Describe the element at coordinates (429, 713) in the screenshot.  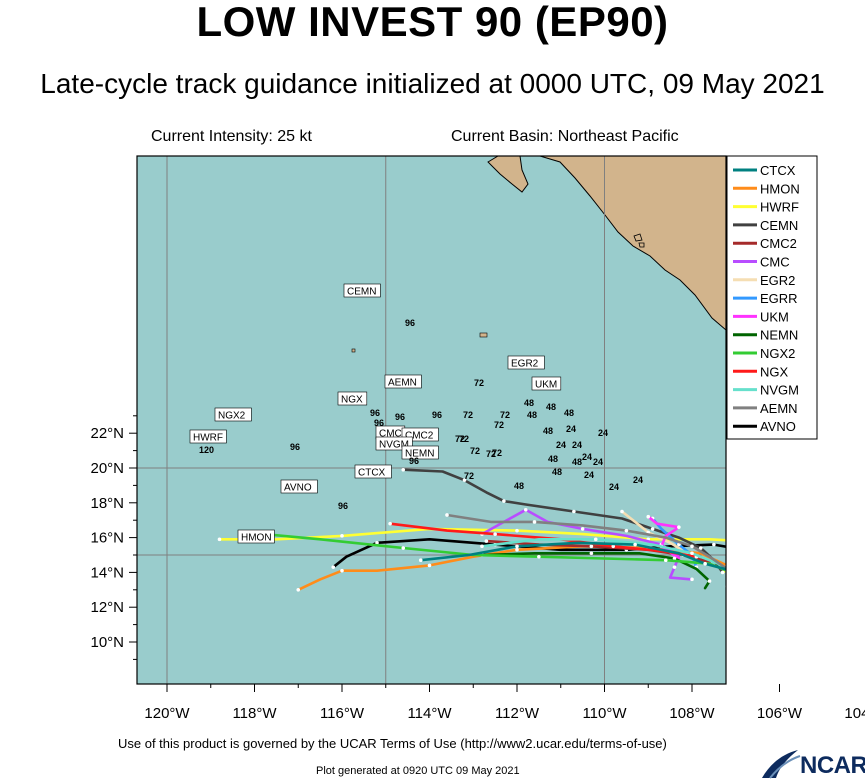
I see `x-tick-label: 114°W` at that location.